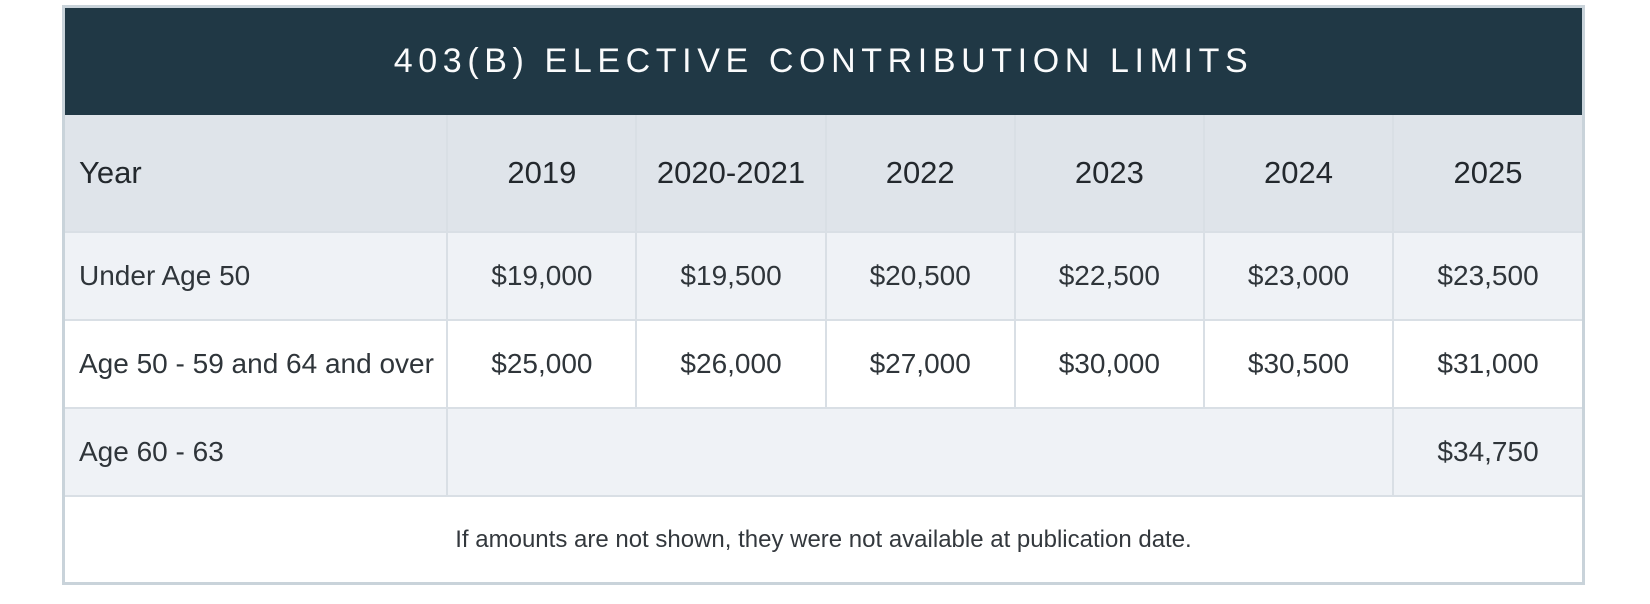 The height and width of the screenshot is (604, 1650). What do you see at coordinates (920, 173) in the screenshot?
I see `column-header-2022: 2022` at bounding box center [920, 173].